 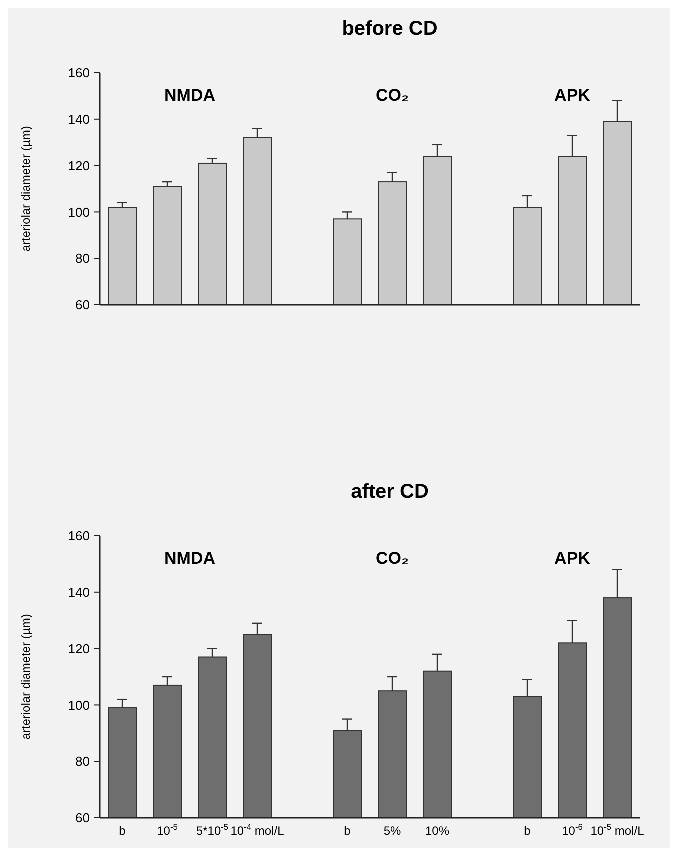 I want to click on chart-title: after CD, so click(x=390, y=492).